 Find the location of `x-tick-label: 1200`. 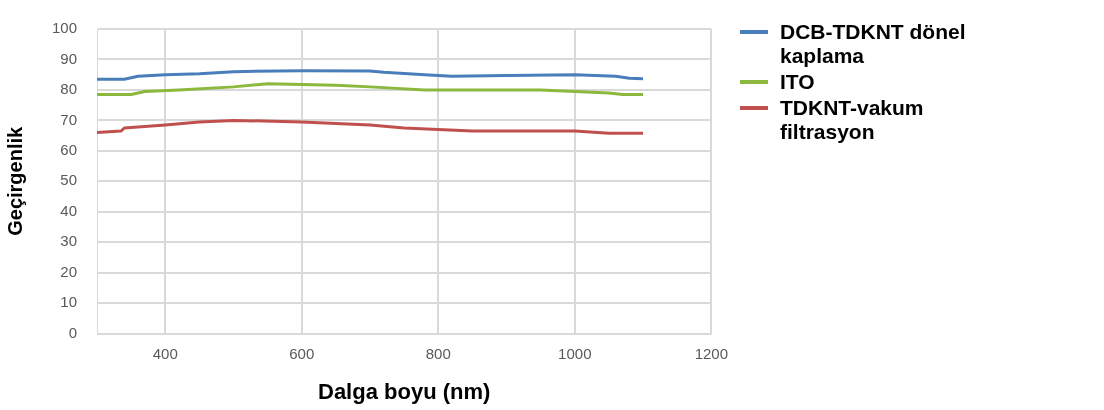

x-tick-label: 1200 is located at coordinates (711, 353).